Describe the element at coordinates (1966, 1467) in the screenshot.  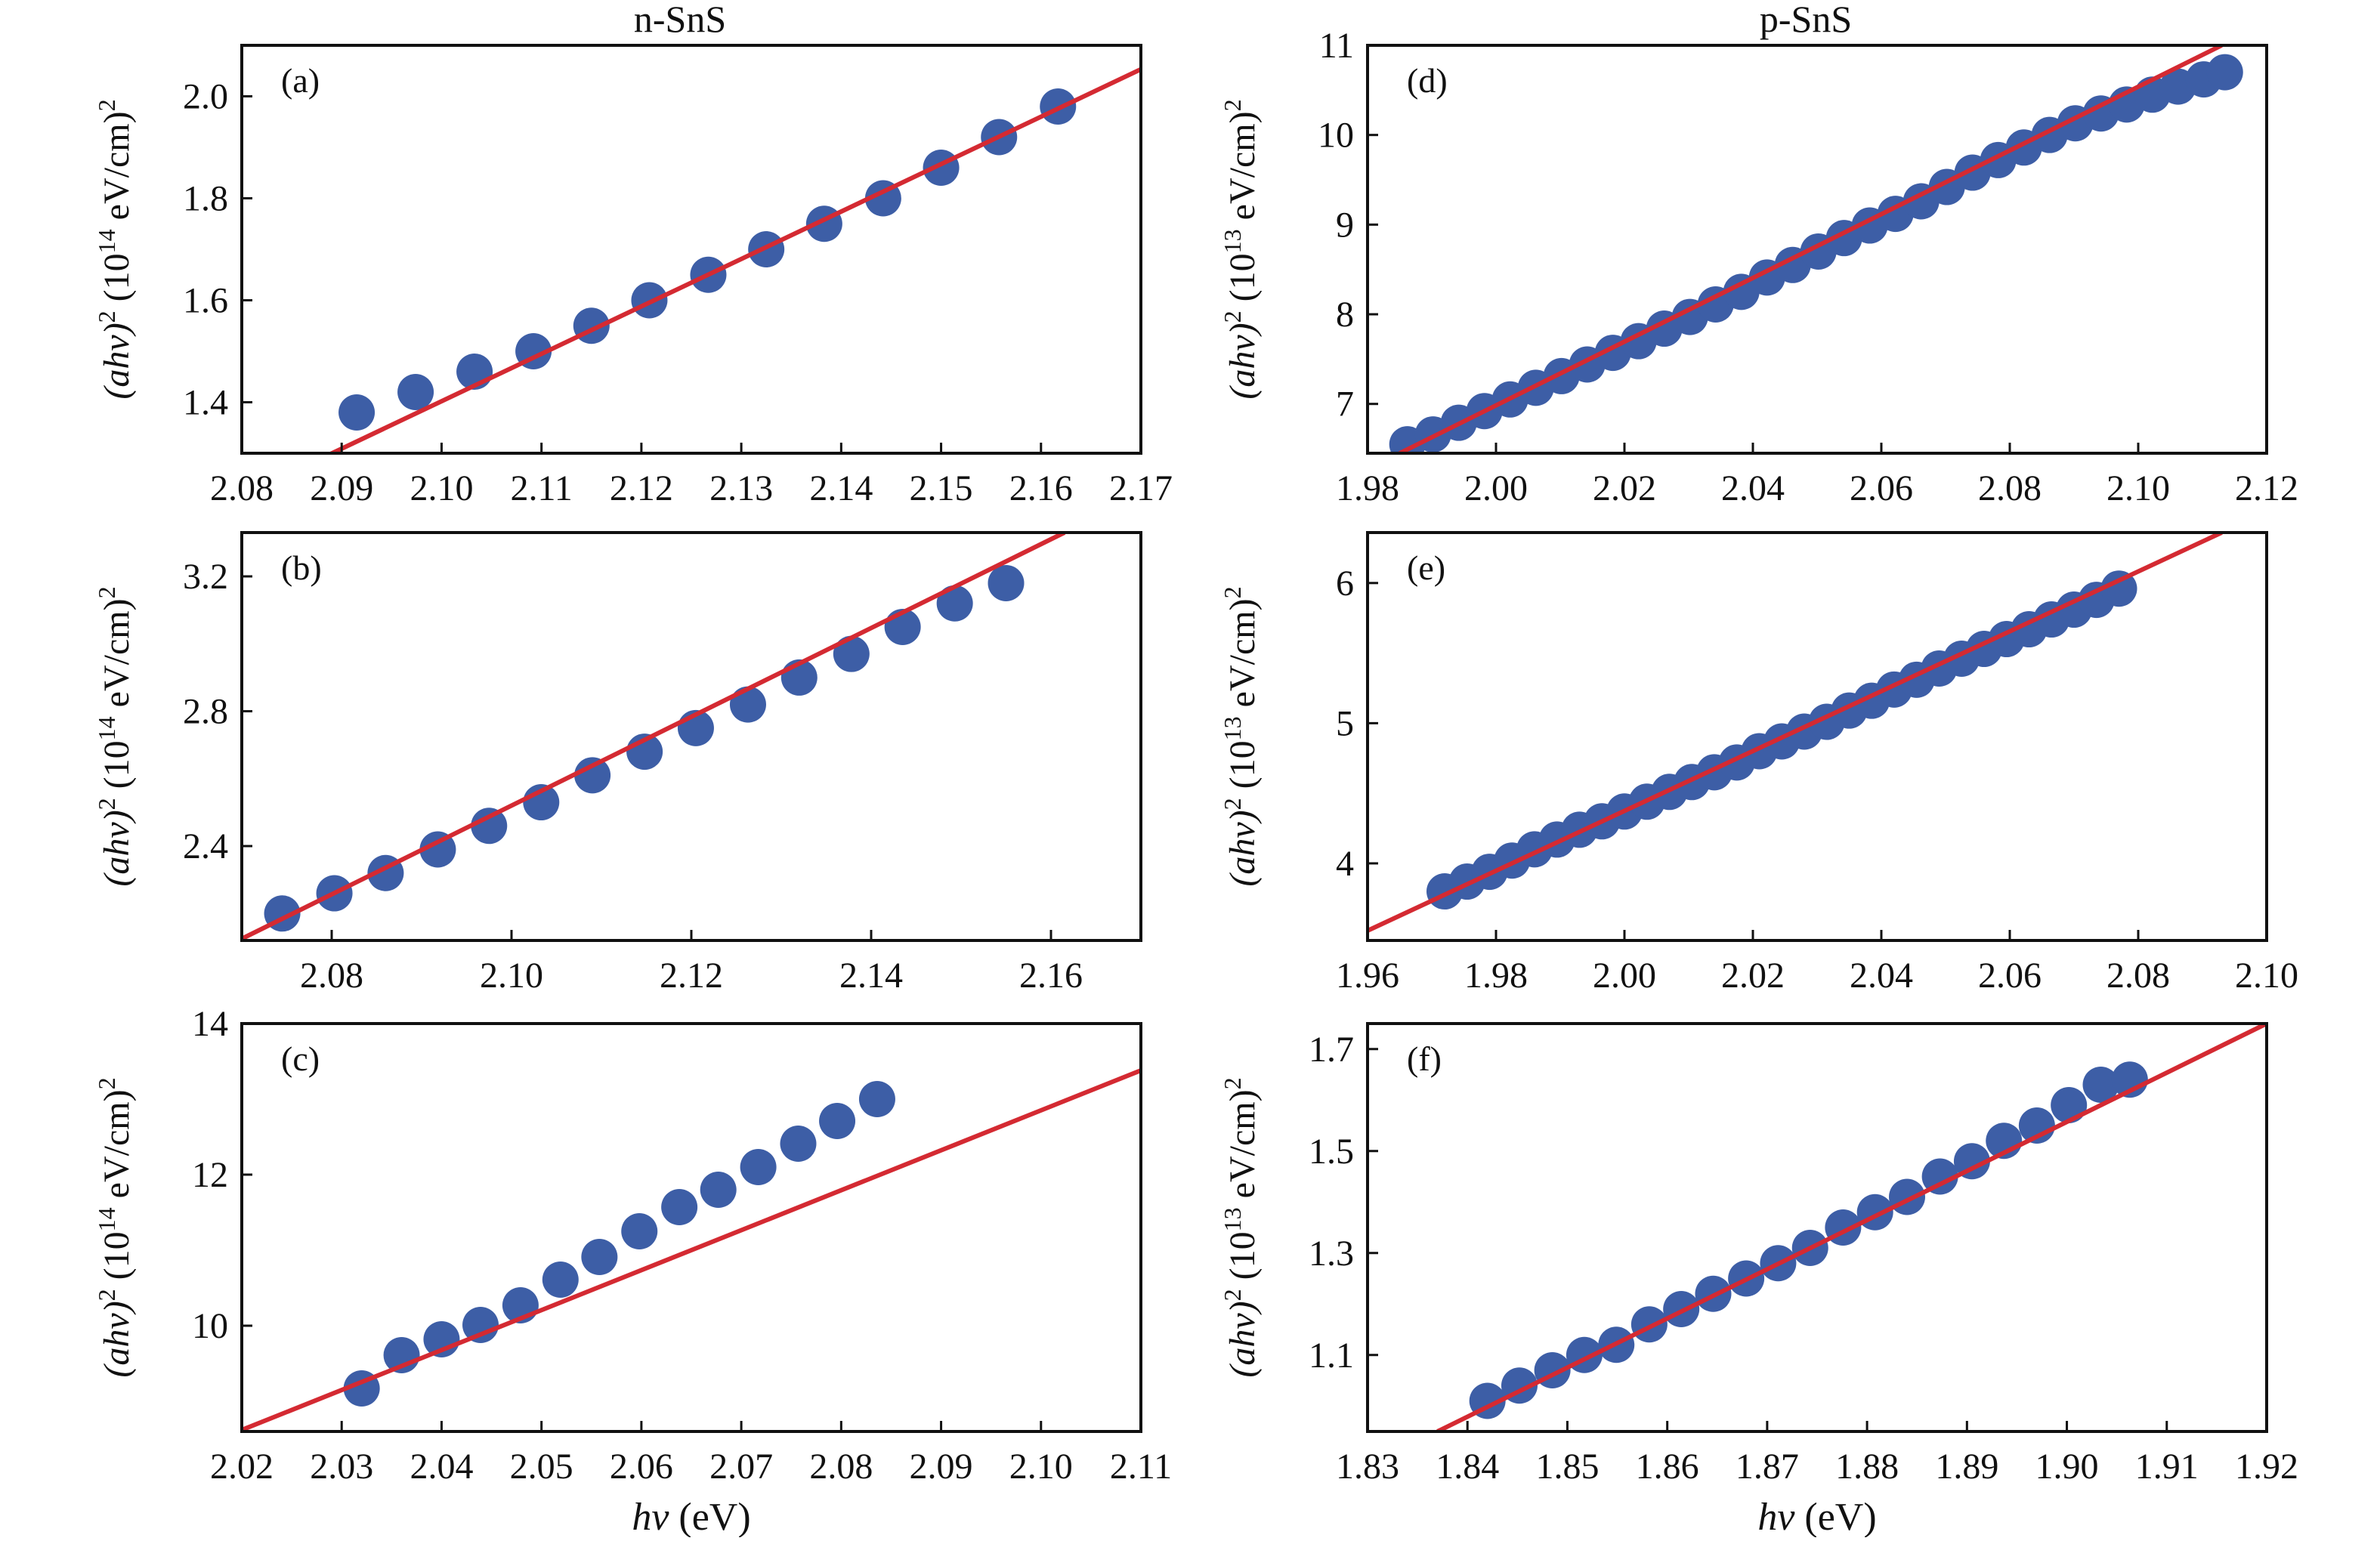
I see `x-tick-label: 1.89` at that location.